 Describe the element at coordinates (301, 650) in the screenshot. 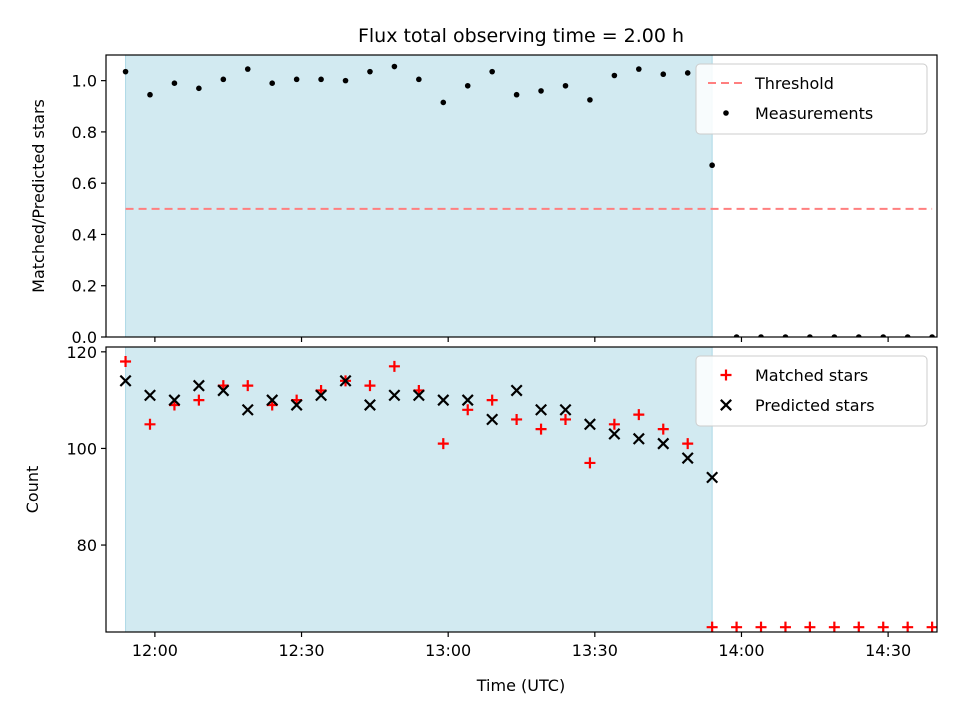

I see `x-tick-label: 12:30` at that location.